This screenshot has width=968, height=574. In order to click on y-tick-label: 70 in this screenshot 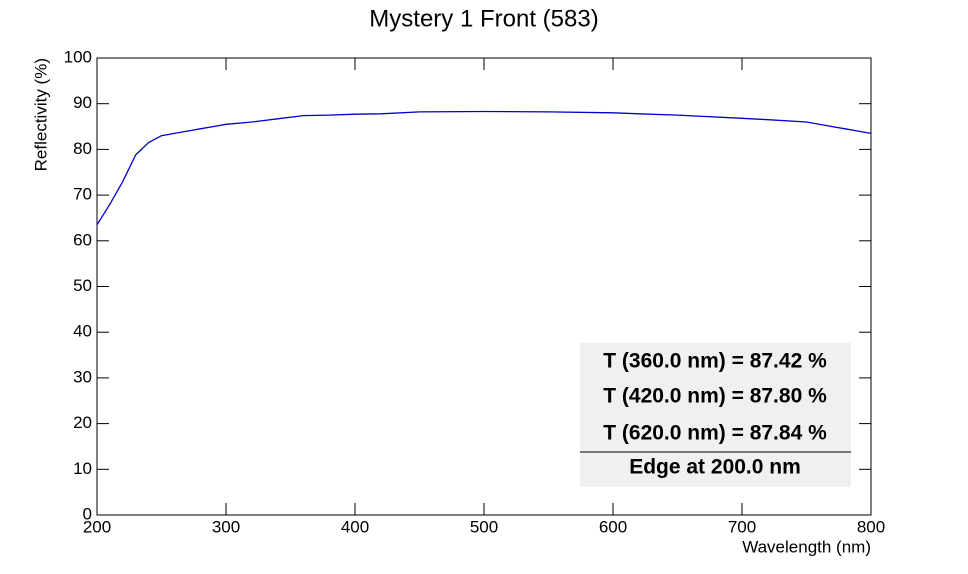, I will do `click(82, 194)`.